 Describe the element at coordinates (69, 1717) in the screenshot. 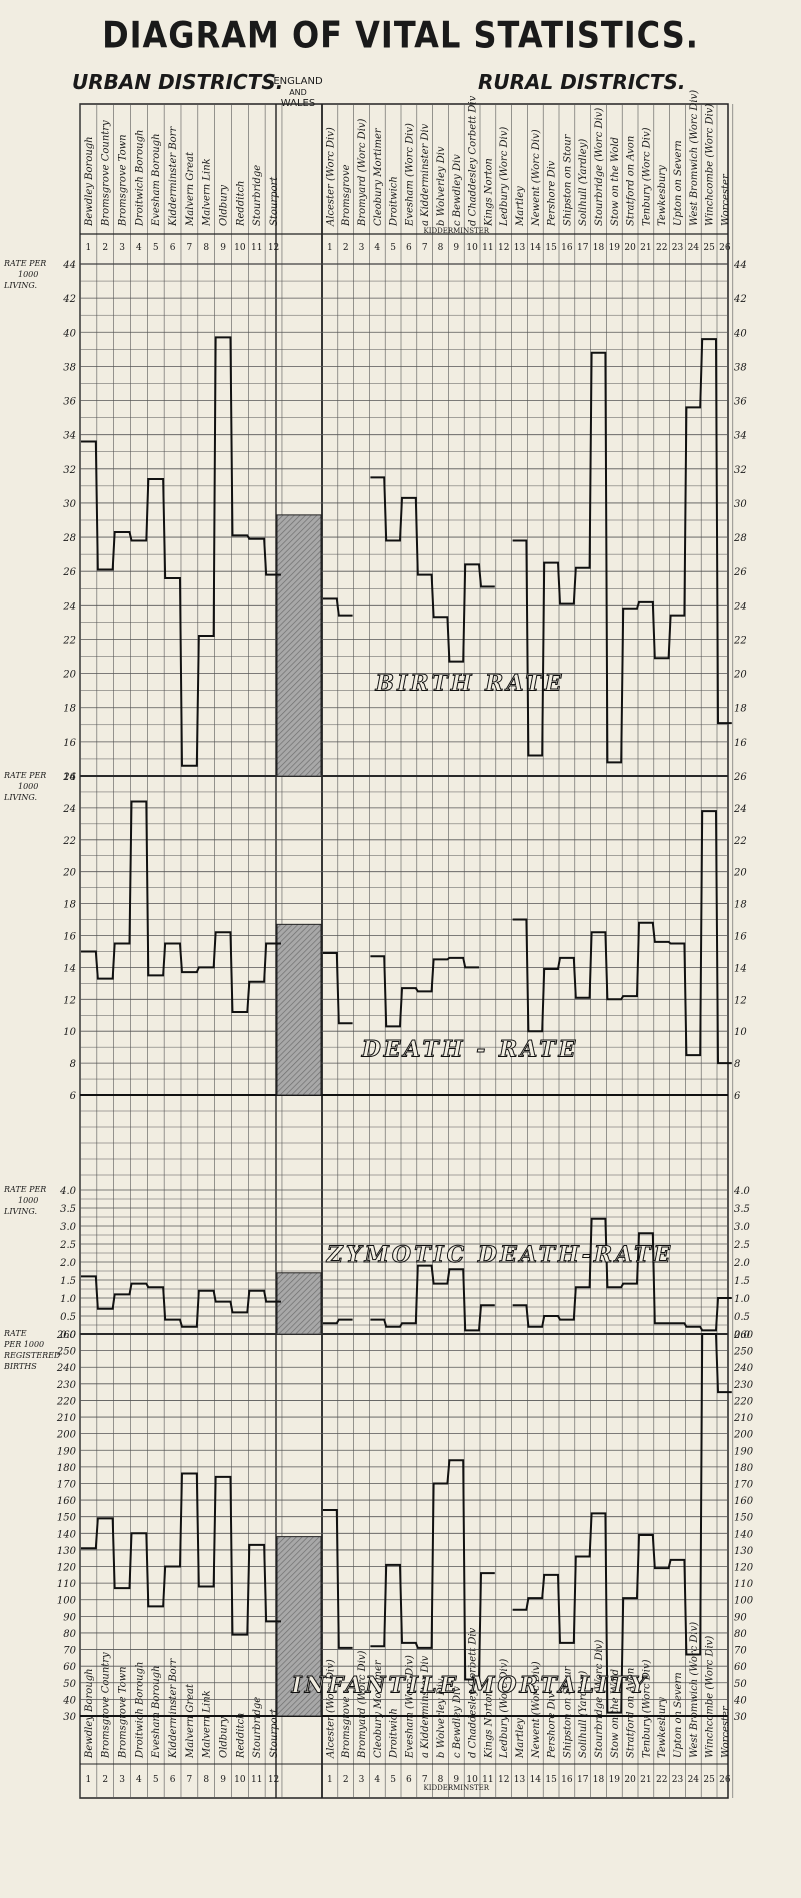

I see `y-tick-label-left: 30` at that location.